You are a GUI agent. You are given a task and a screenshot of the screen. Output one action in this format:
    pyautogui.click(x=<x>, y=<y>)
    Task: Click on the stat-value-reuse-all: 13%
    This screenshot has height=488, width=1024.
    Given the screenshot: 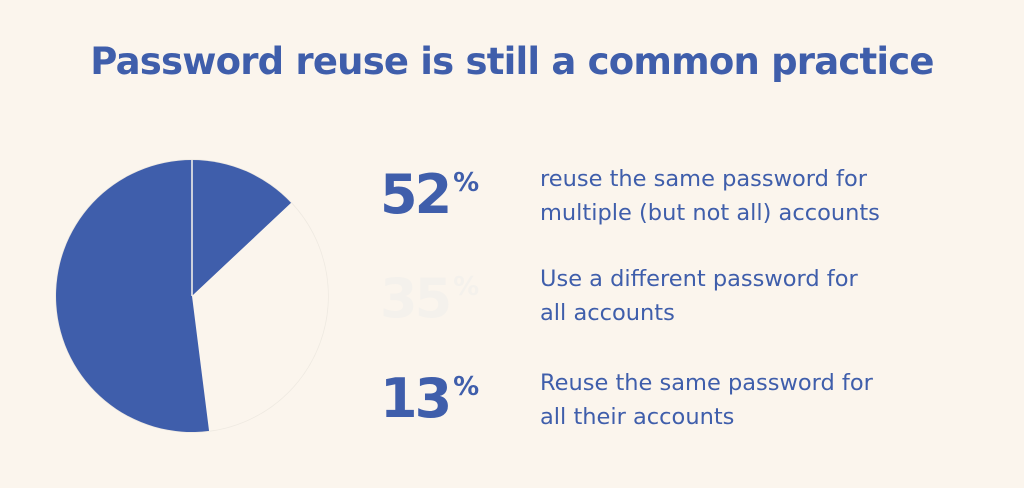 What is the action you would take?
    pyautogui.click(x=429, y=399)
    